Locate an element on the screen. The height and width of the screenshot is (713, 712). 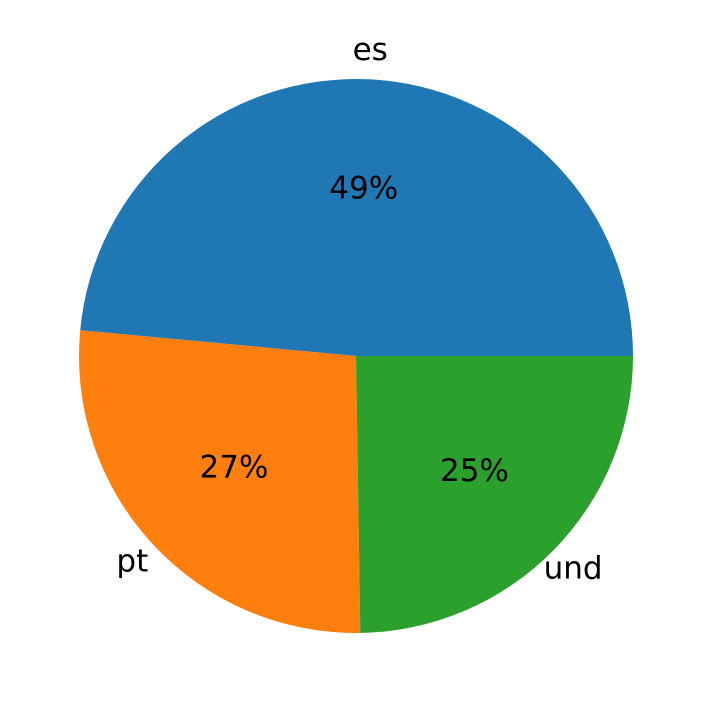
value-label: 25% is located at coordinates (474, 471).